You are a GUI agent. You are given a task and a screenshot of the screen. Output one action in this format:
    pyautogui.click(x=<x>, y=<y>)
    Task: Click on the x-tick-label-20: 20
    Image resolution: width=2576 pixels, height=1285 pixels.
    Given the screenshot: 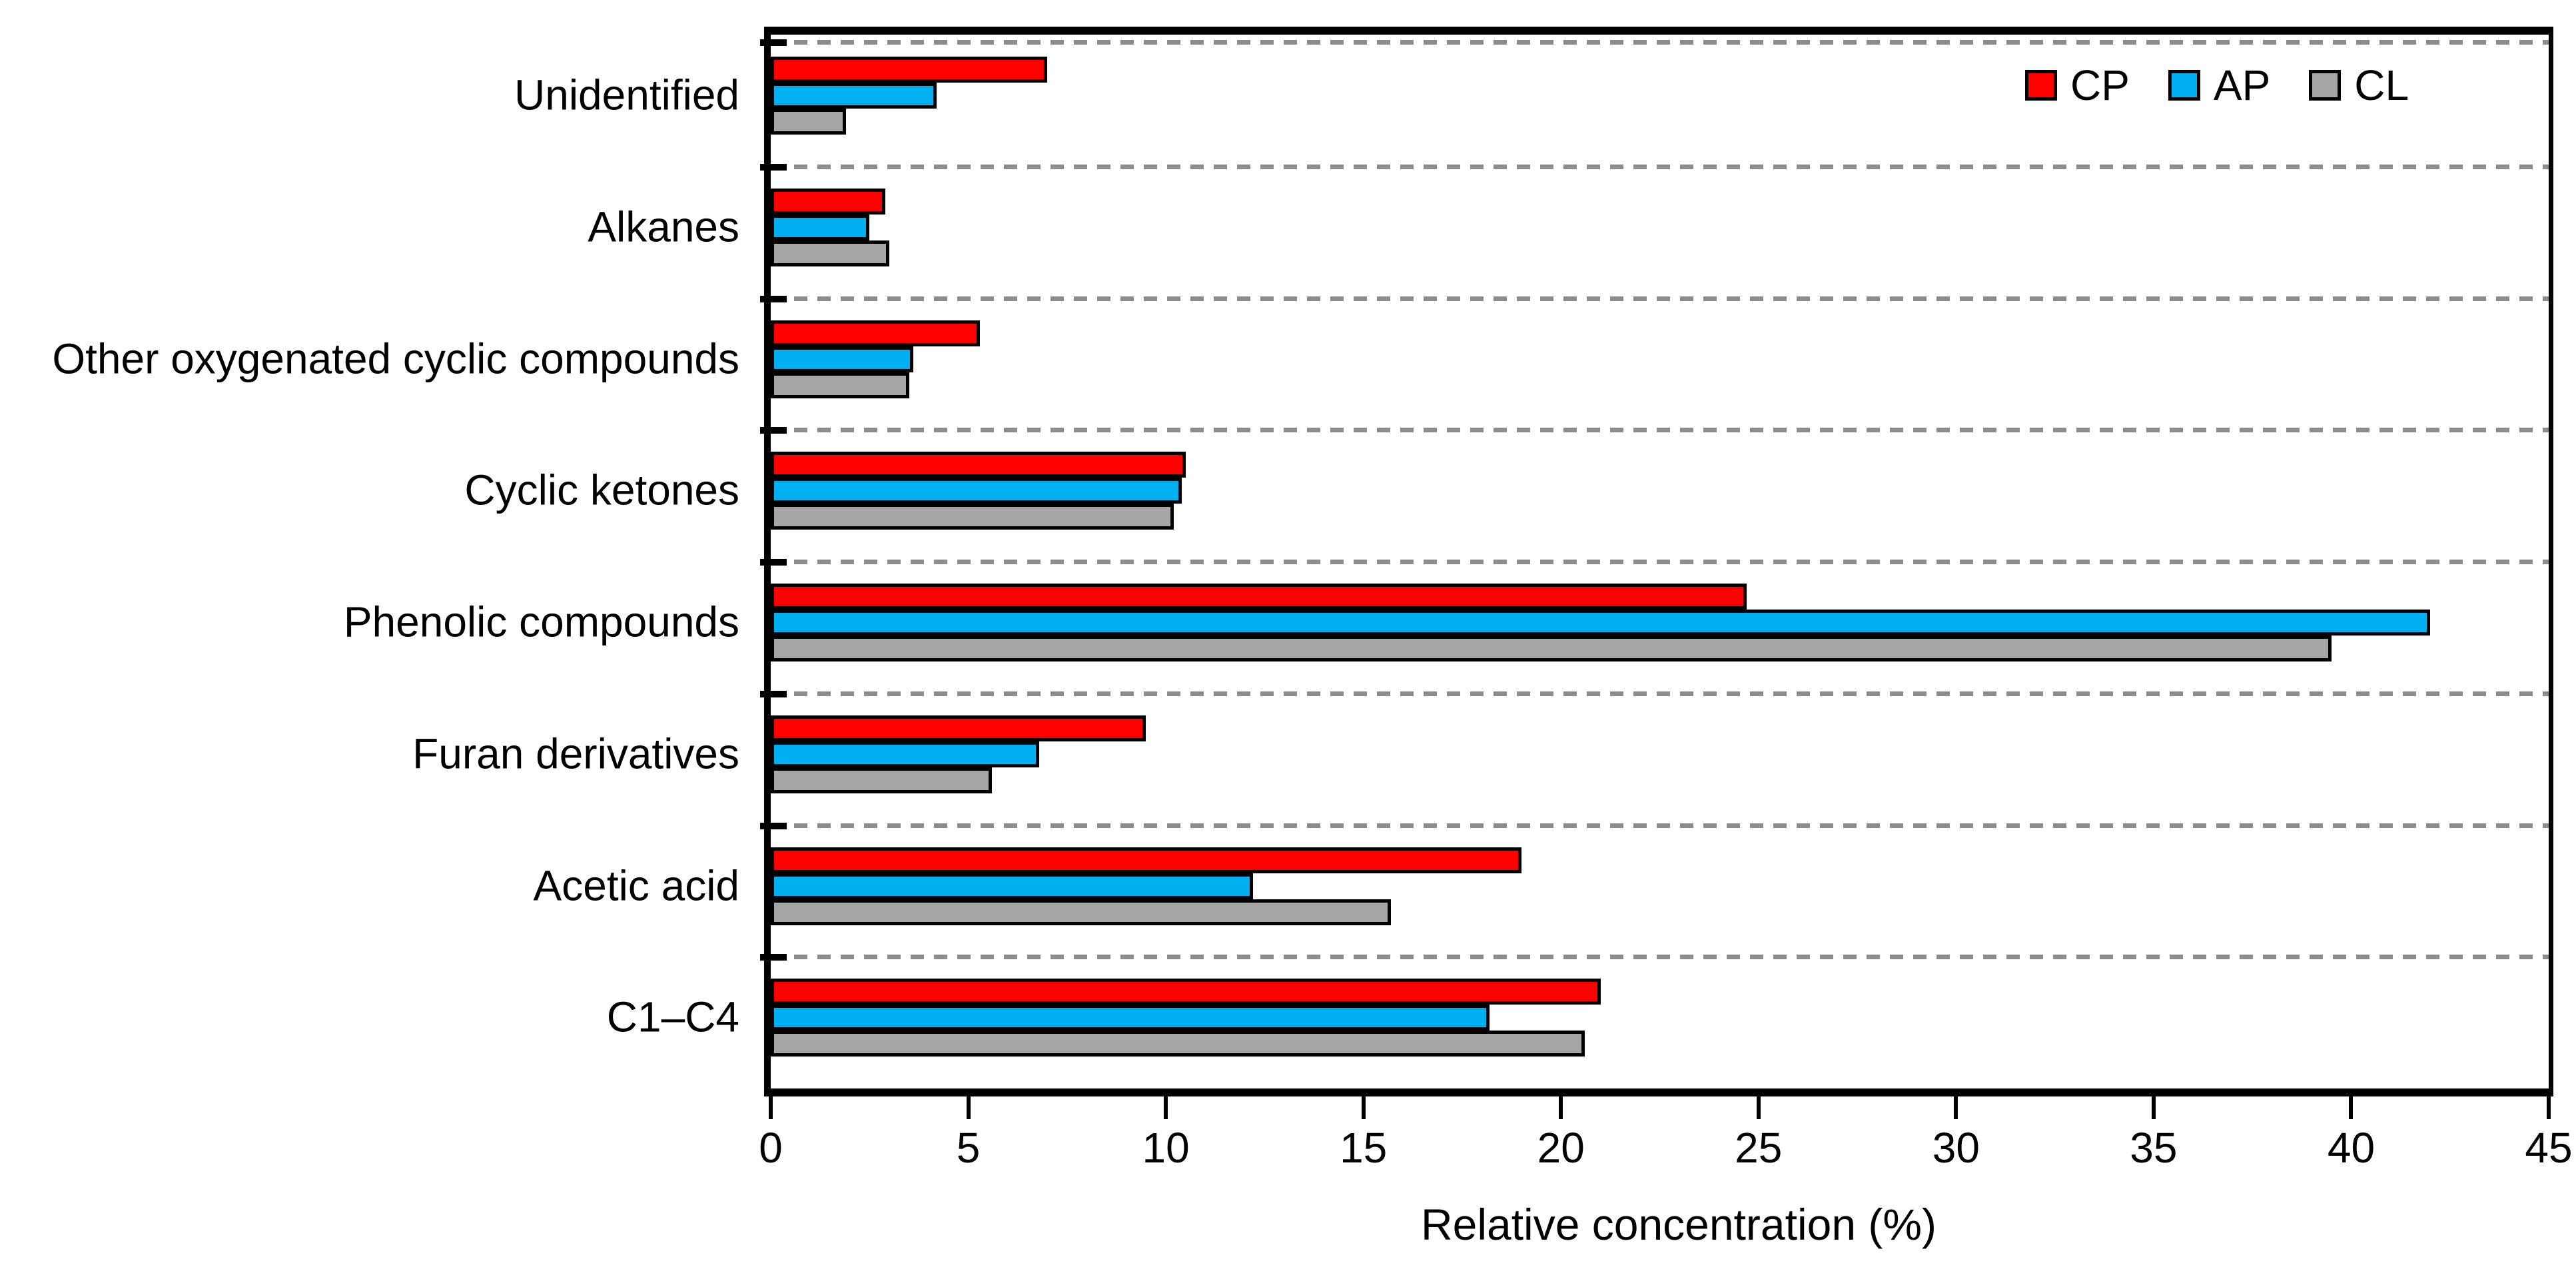 What is the action you would take?
    pyautogui.click(x=1561, y=1148)
    